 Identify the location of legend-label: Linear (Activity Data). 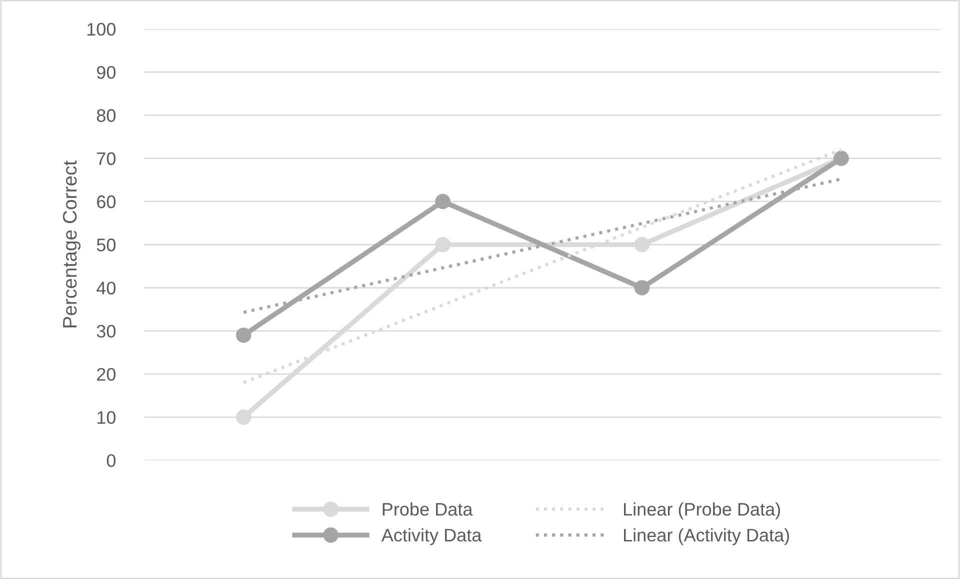
(706, 537).